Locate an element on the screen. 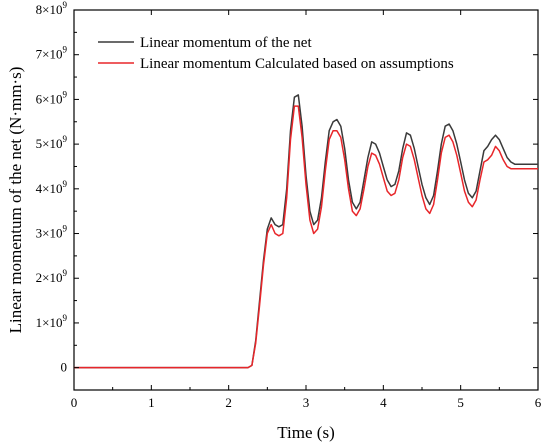 The width and height of the screenshot is (550, 446). y-axis-title: Linear momentum of the net (N·mm·s) is located at coordinates (15, 200).